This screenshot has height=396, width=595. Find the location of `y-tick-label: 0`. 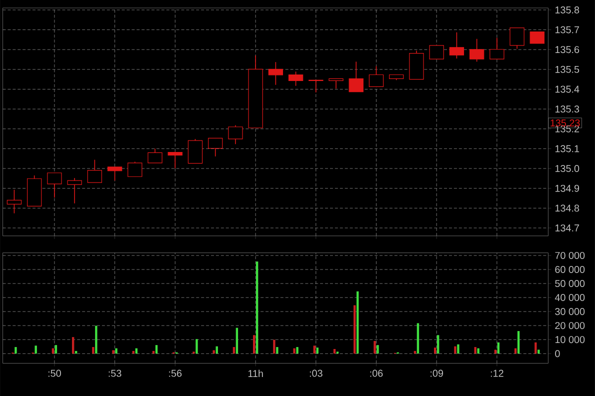

y-tick-label: 0 is located at coordinates (557, 354).